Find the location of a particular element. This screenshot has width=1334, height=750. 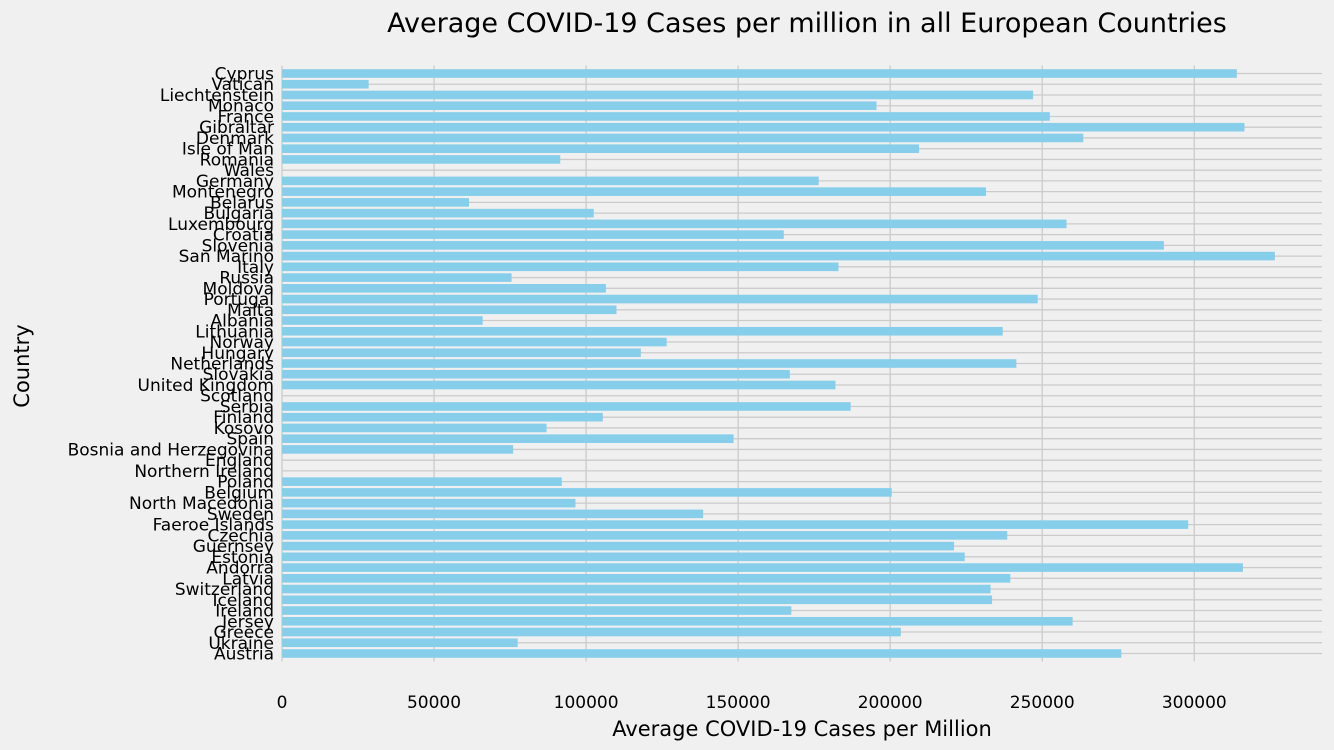

x-tick-label: 150000 is located at coordinates (738, 703).